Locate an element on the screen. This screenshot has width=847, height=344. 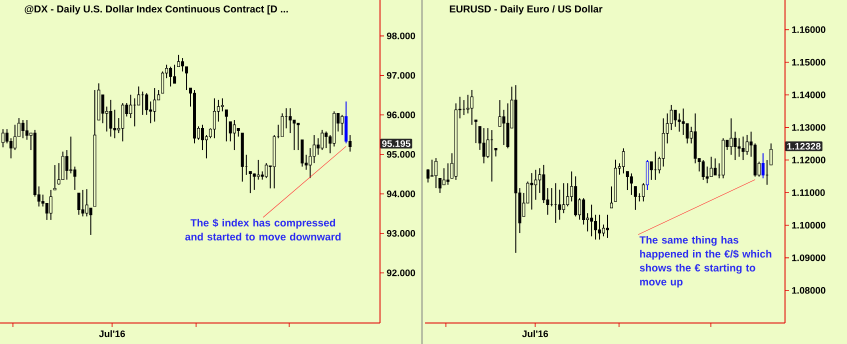
text: 1.12328 is located at coordinates (804, 146).